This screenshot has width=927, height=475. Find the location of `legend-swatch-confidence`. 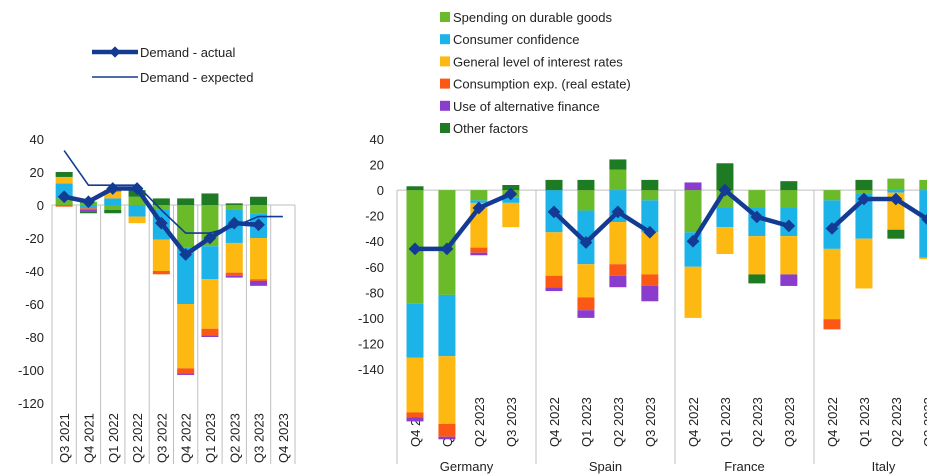

legend-swatch-confidence is located at coordinates (445, 39).